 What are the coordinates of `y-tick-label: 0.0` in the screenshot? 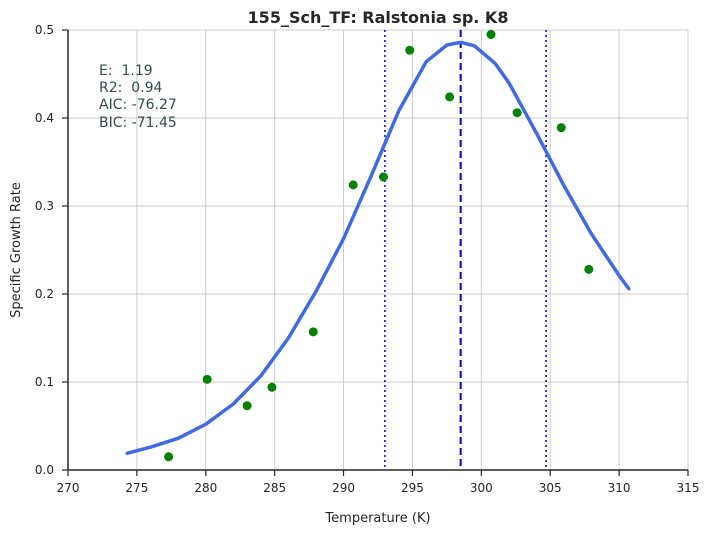 It's located at (44, 470).